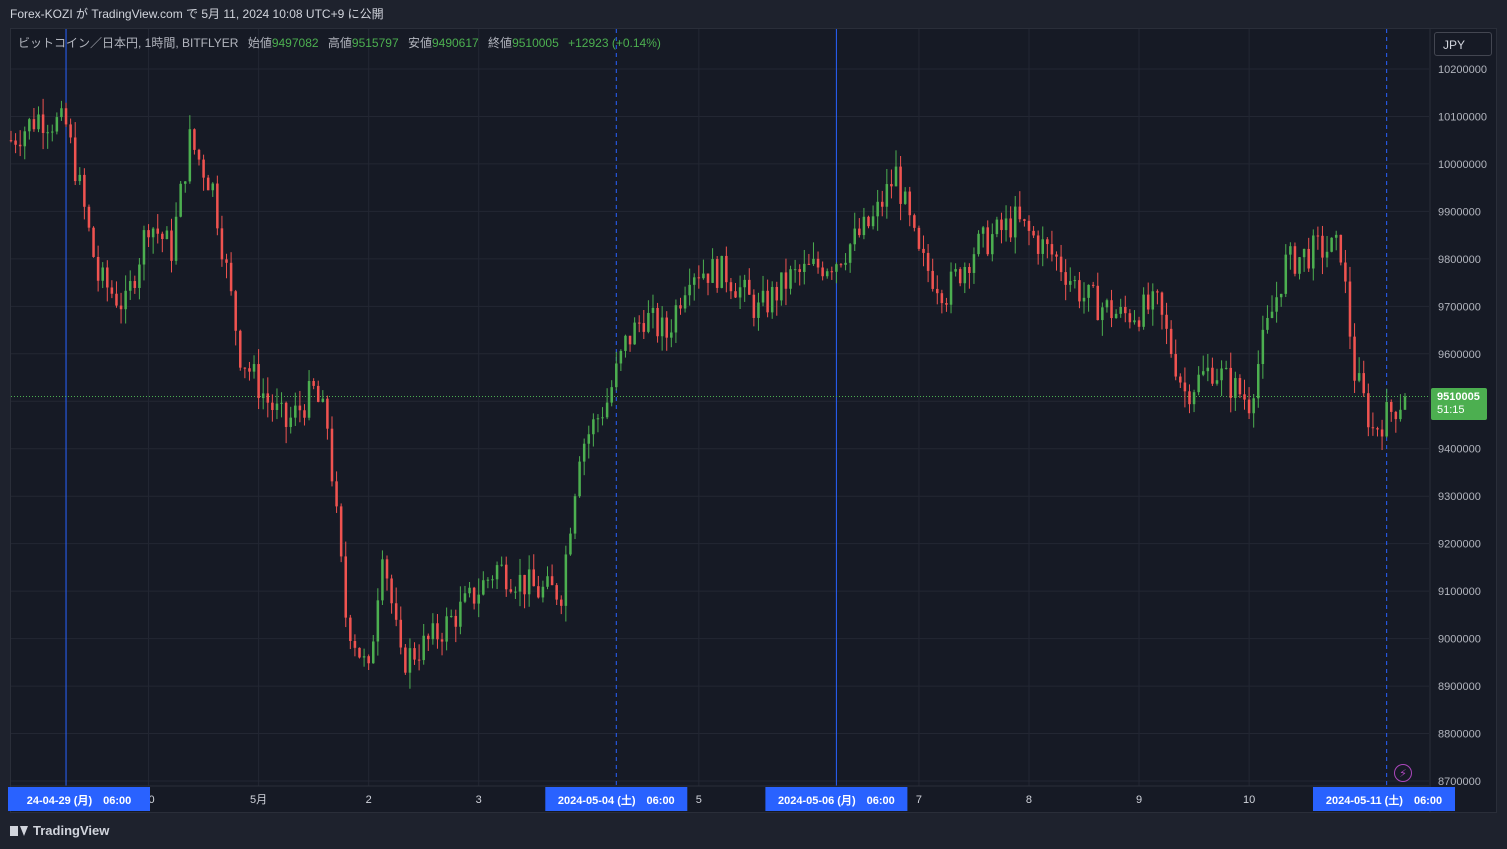 Image resolution: width=1507 pixels, height=849 pixels. Describe the element at coordinates (1463, 44) in the screenshot. I see `currency-button: JPY` at that location.